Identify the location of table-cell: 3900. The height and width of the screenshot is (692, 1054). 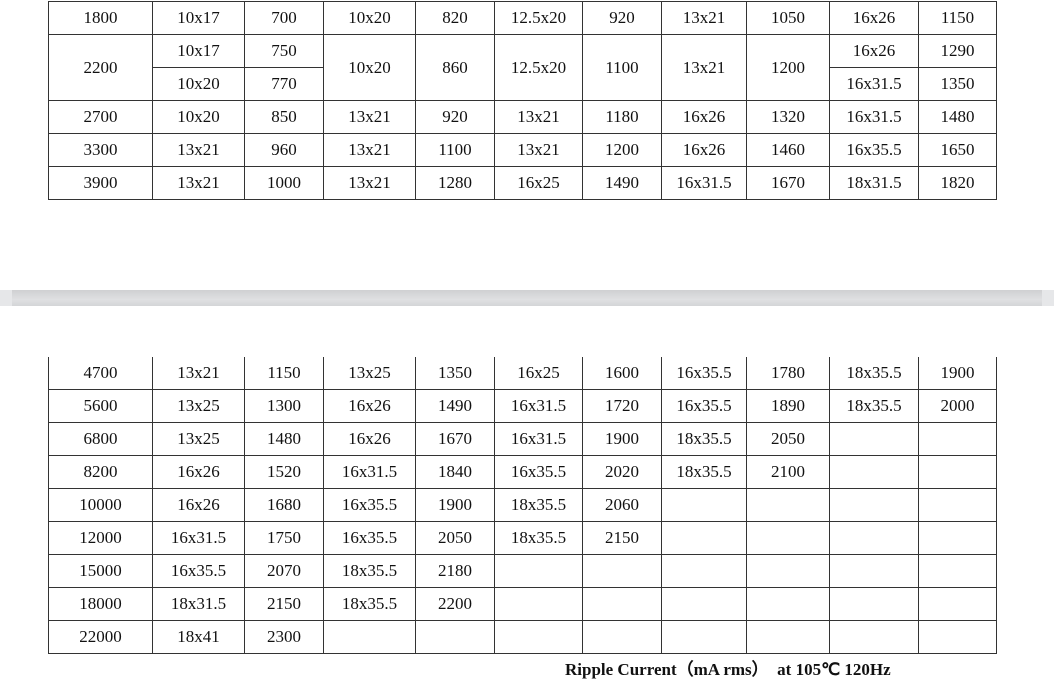
(100, 183).